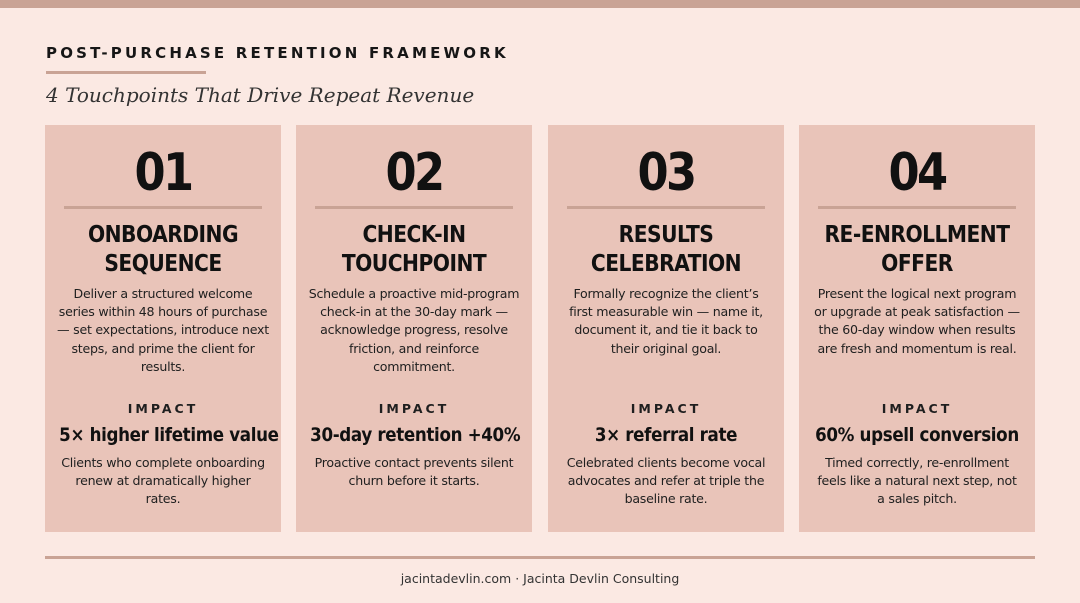 The width and height of the screenshot is (1080, 603). What do you see at coordinates (260, 95) in the screenshot?
I see `page-subtitle: 4 Touchpoints That Drive Repeat Revenue` at bounding box center [260, 95].